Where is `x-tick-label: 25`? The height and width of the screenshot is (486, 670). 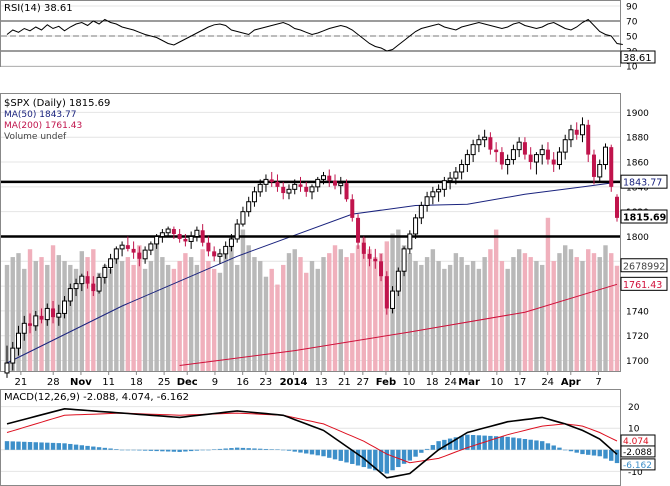
x-tick-label: 25 is located at coordinates (164, 382).